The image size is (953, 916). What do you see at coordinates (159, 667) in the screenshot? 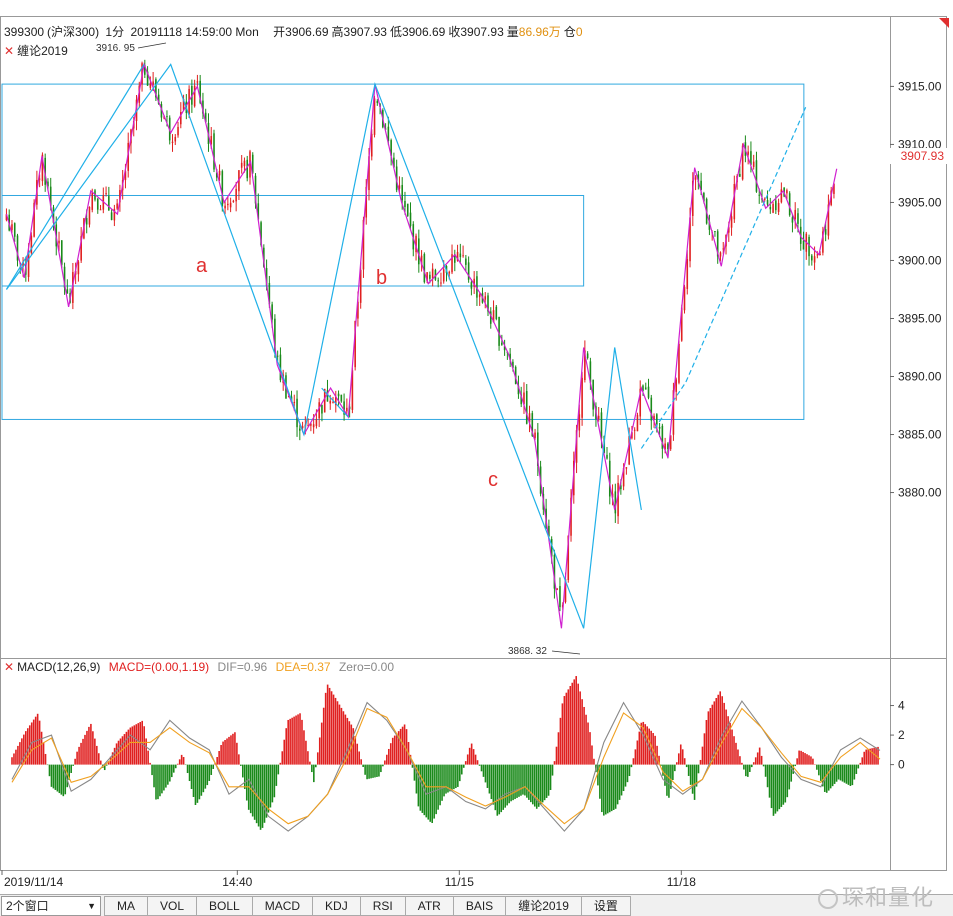
I see `macd-value: MACD=(0.00,1.19)` at bounding box center [159, 667].